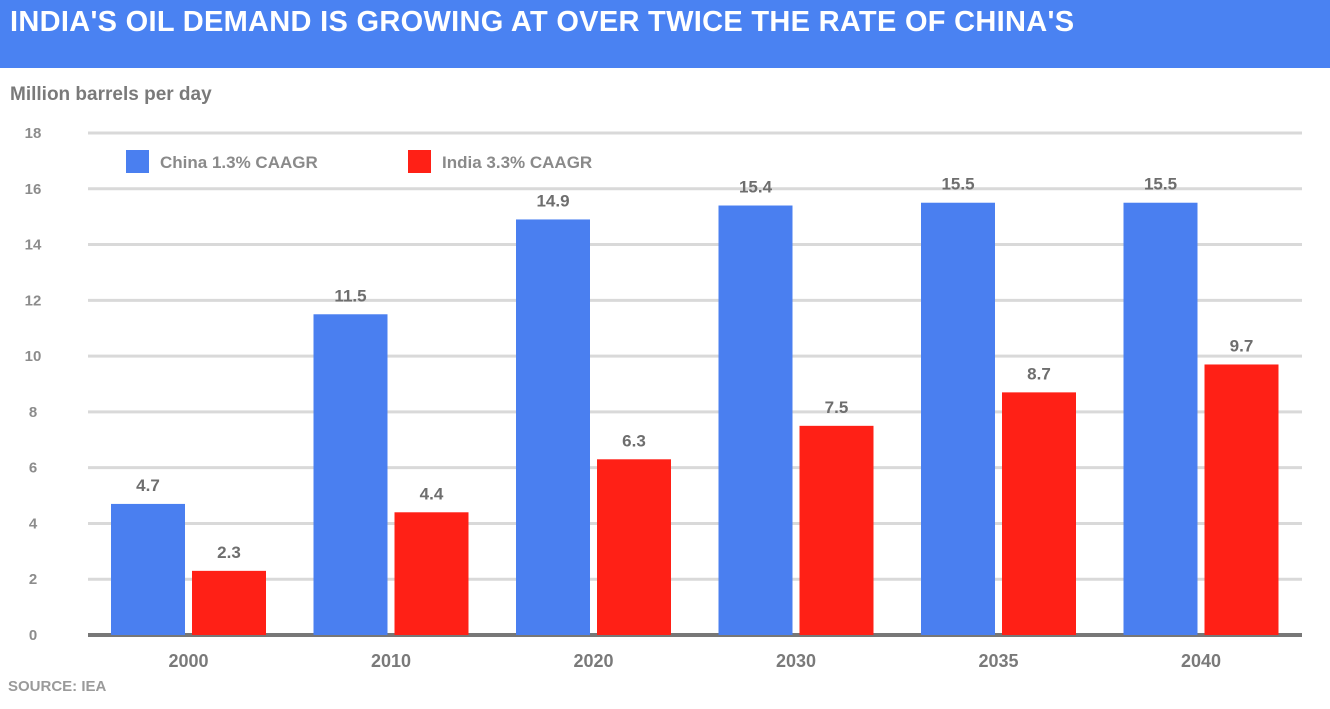 The height and width of the screenshot is (709, 1330). What do you see at coordinates (33, 523) in the screenshot?
I see `y-tick-label: 4` at bounding box center [33, 523].